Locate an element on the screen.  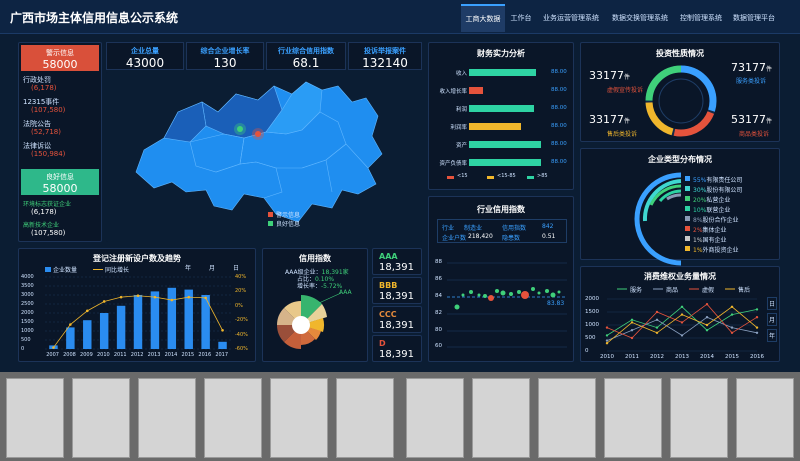
bar-2009 is located at coordinates (87, 334).